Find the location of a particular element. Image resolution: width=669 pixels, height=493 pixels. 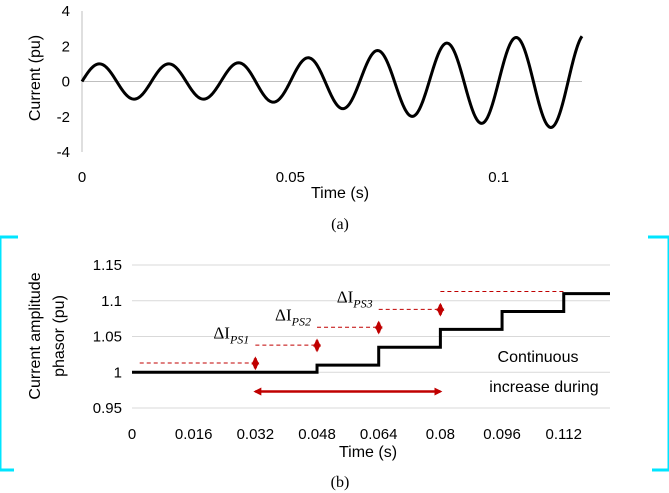

chart-b-frame-right is located at coordinates (658, 353).